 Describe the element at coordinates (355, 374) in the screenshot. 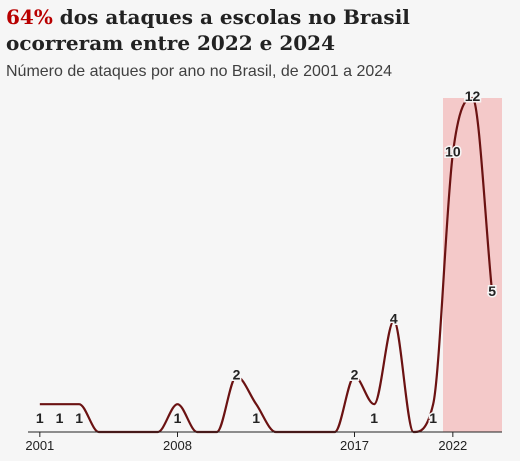

I see `data-label-2017: 2` at that location.